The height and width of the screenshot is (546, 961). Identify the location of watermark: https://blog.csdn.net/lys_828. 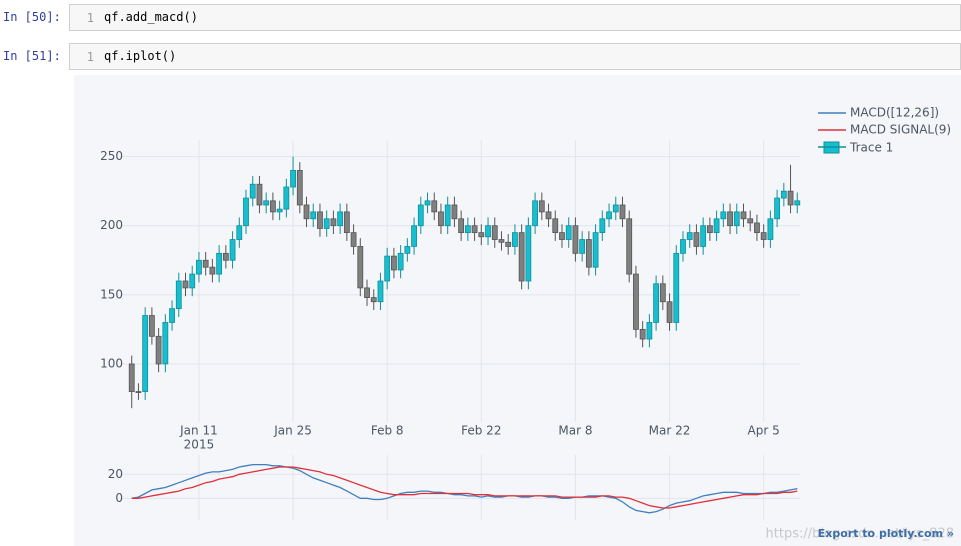
(860, 534).